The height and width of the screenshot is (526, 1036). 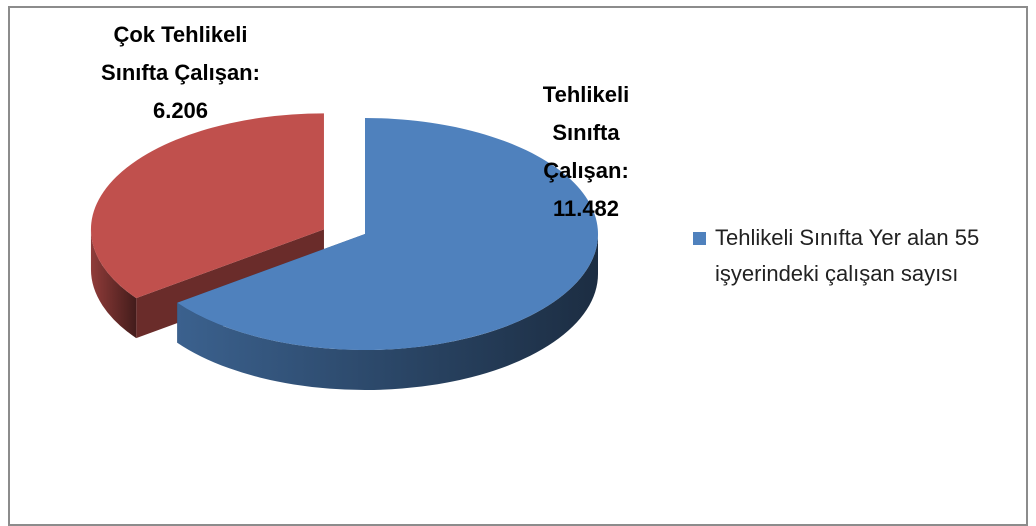 What do you see at coordinates (699, 238) in the screenshot?
I see `legend-swatch` at bounding box center [699, 238].